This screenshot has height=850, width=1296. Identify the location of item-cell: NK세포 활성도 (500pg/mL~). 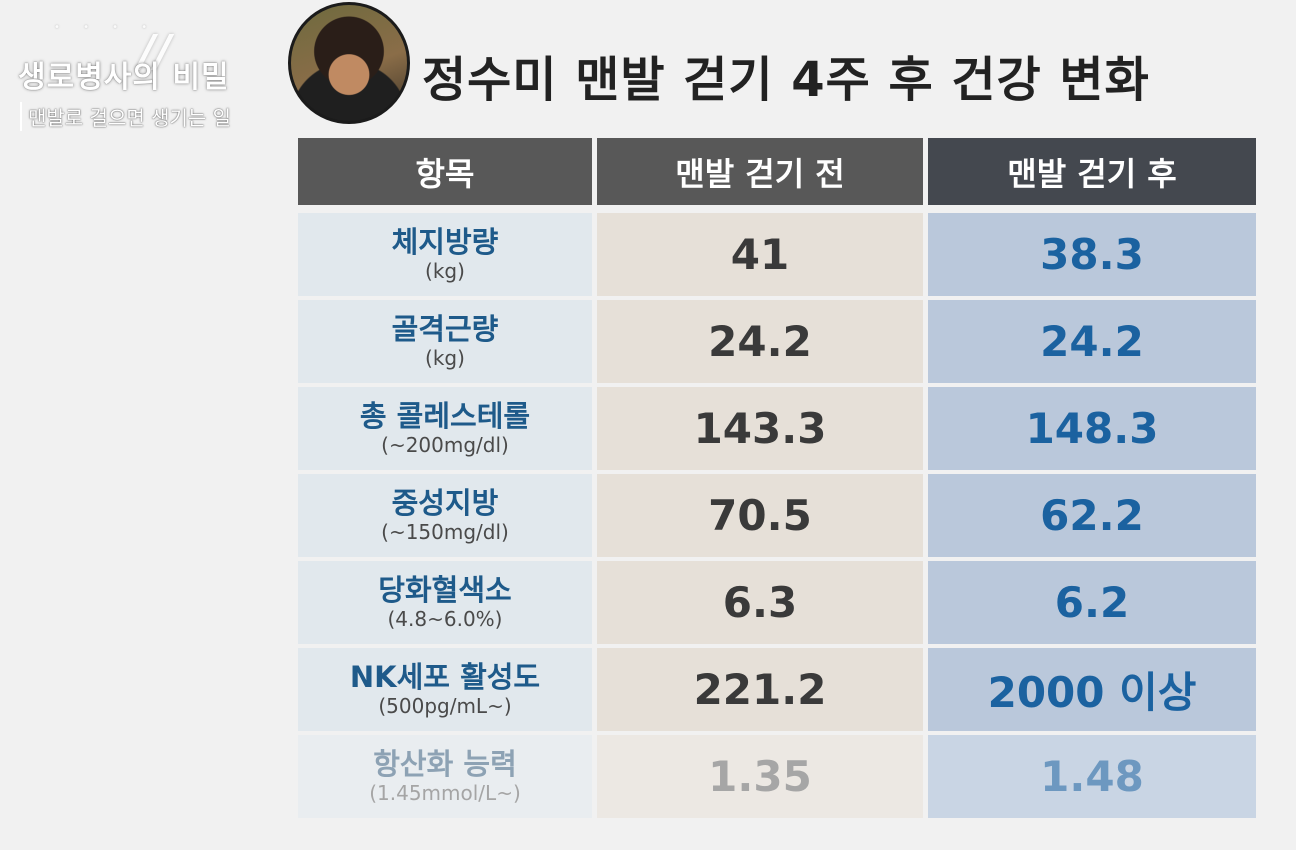
(445, 689).